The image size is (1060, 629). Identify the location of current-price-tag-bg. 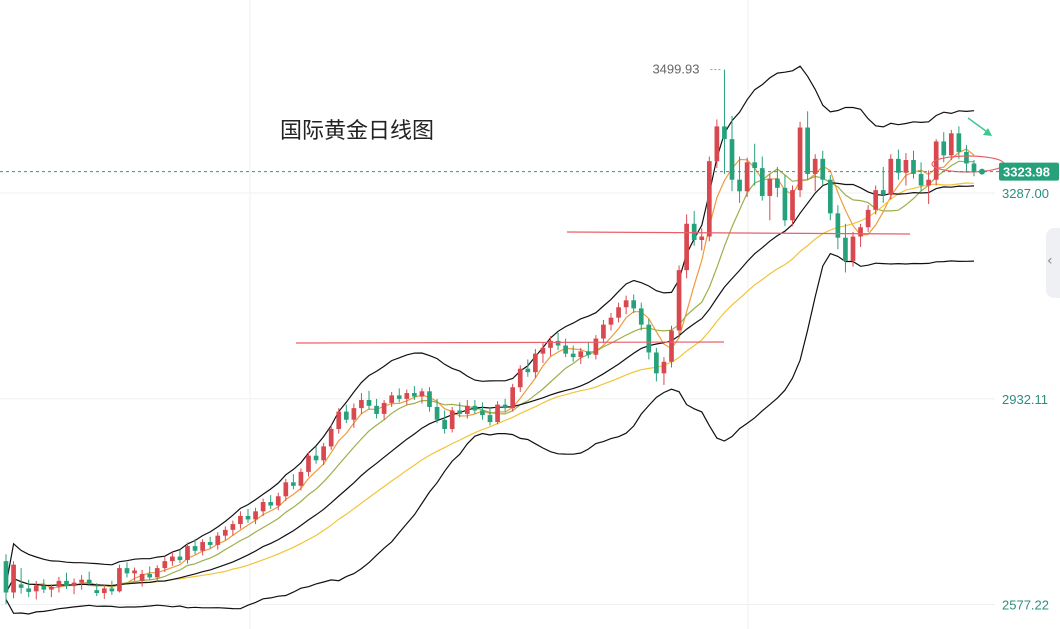
(1029, 171).